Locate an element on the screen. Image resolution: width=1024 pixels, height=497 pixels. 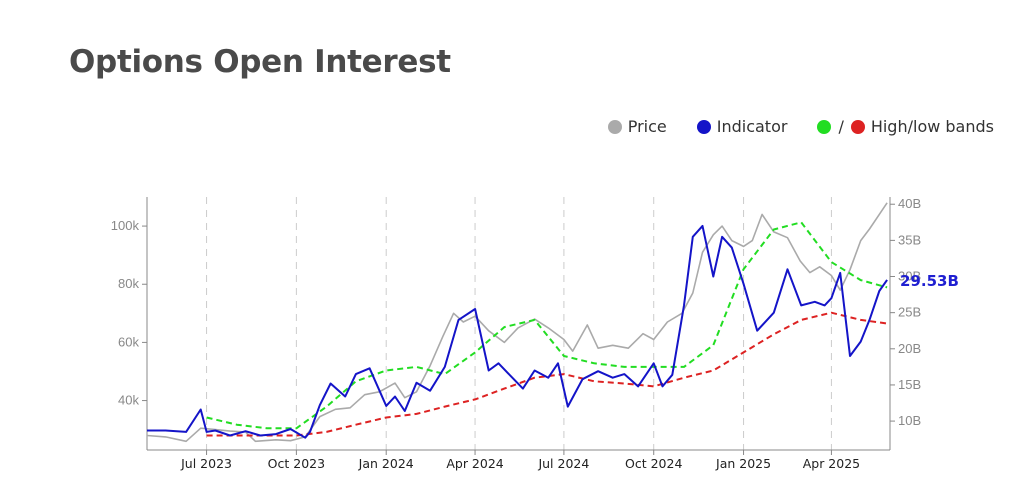
x-tick-label: Jul 2024 is located at coordinates (563, 463).